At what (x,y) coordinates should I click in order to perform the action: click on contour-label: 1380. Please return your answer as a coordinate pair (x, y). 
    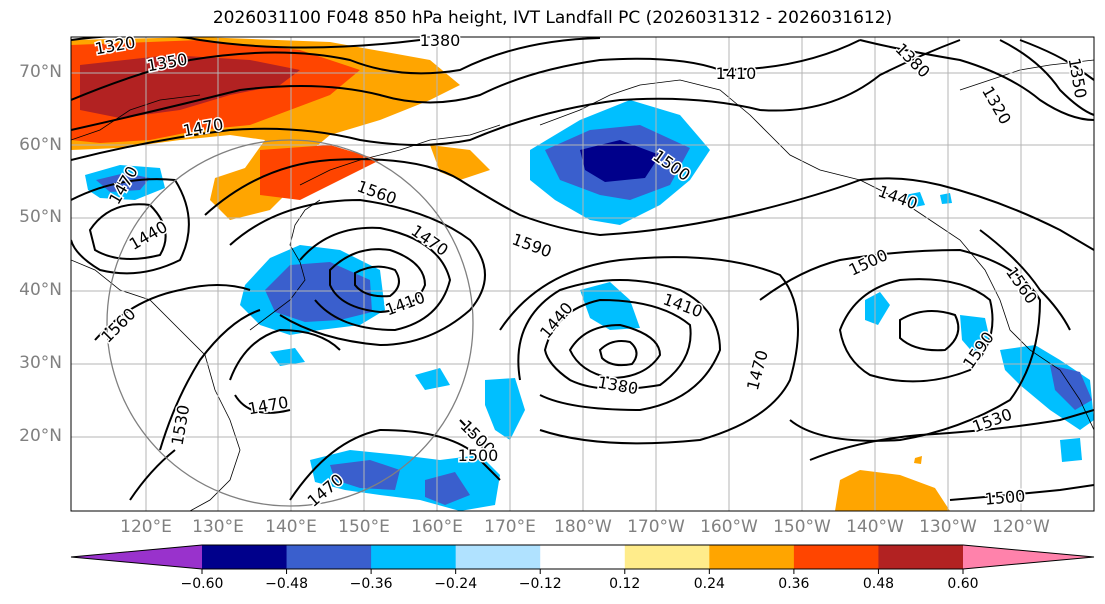
    Looking at the image, I should click on (440, 40).